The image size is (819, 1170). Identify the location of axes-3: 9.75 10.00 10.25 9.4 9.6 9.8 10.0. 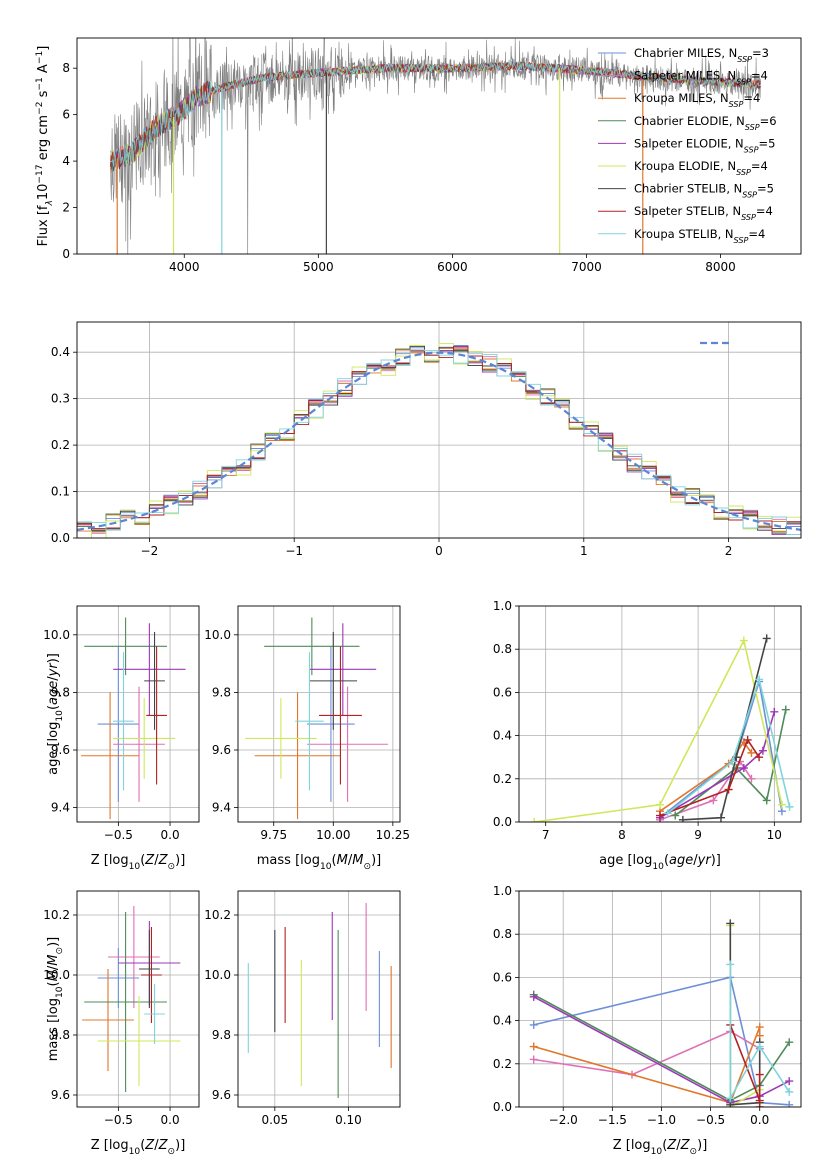
(307, 724).